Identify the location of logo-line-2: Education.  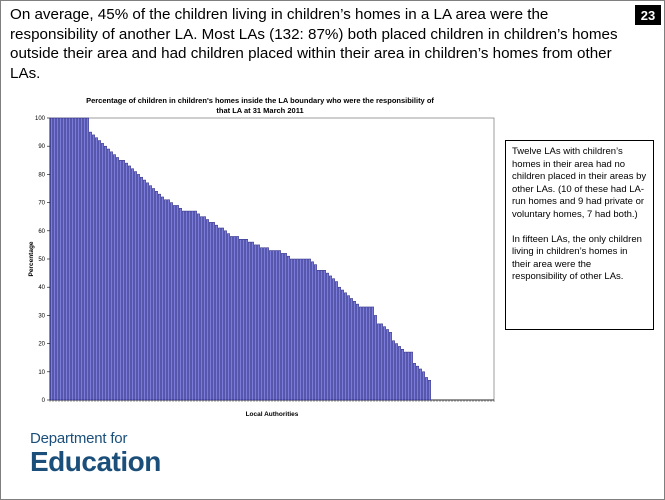
(95, 461).